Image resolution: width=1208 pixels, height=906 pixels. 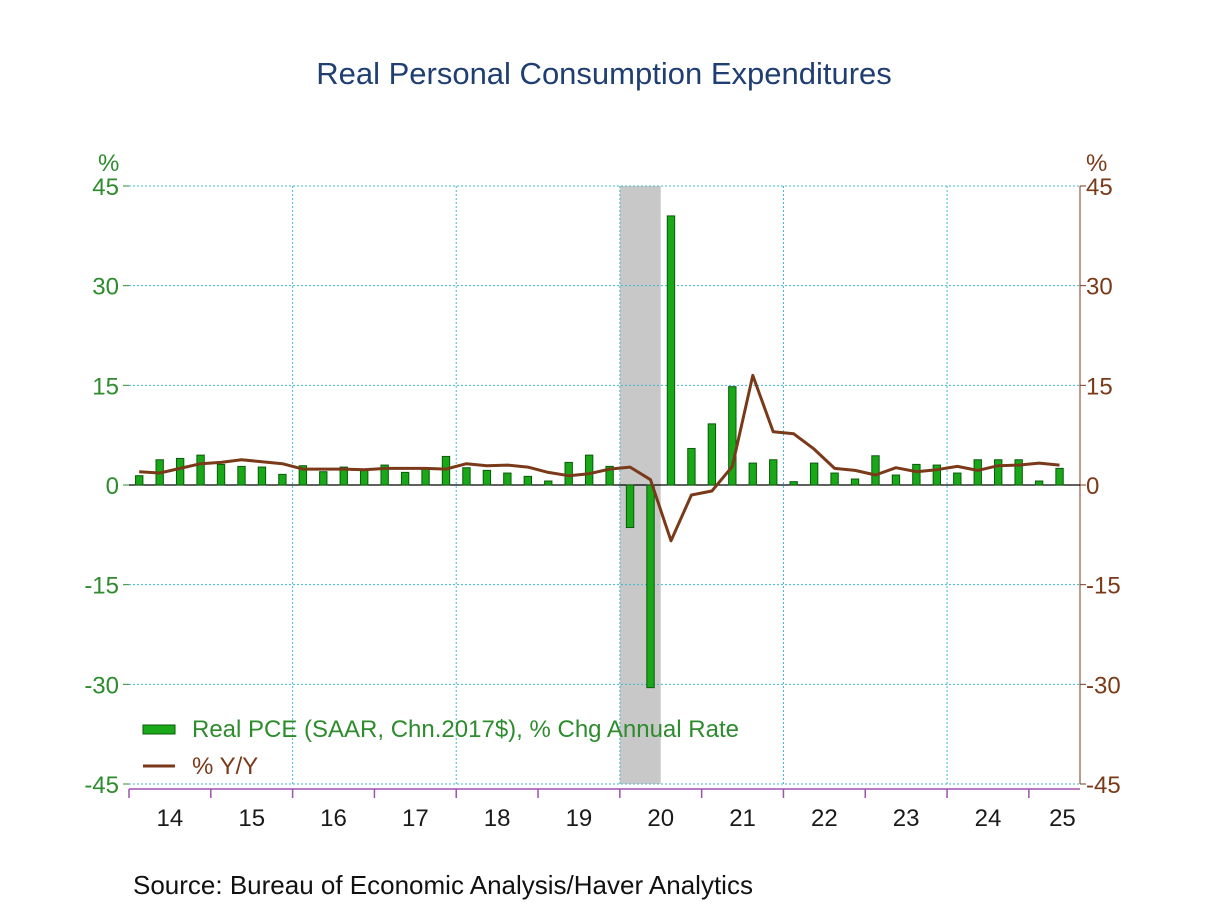 I want to click on left-axis-unit: %, so click(x=108, y=163).